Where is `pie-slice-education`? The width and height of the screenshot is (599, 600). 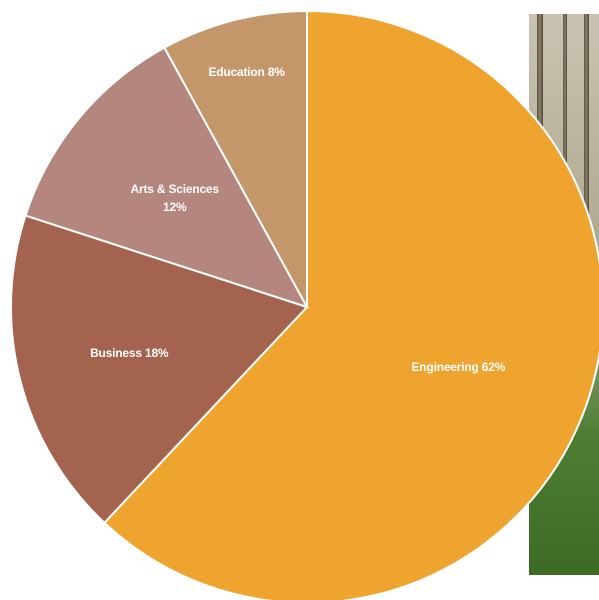
pie-slice-education is located at coordinates (235, 158).